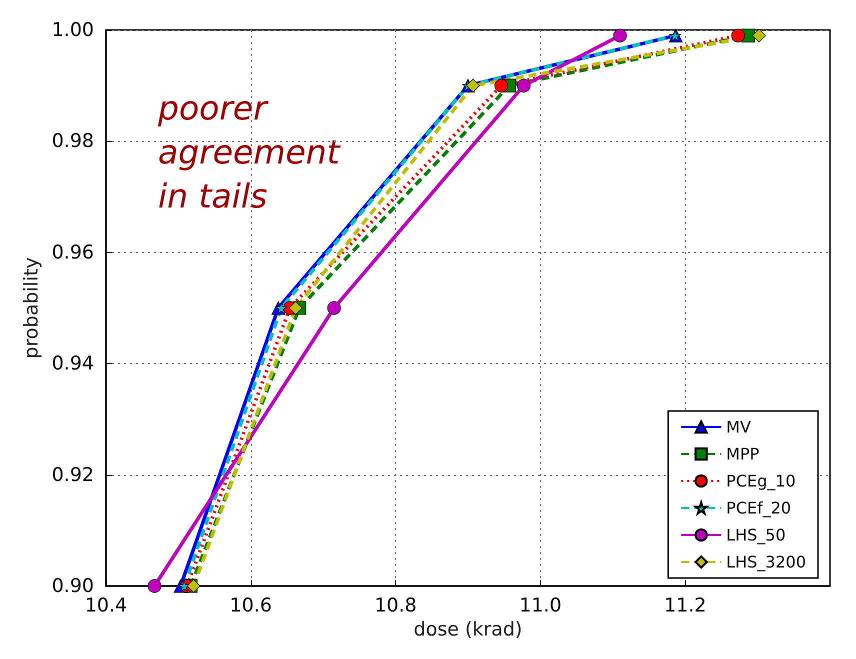  I want to click on y-tick-label: 1.00, so click(73, 30).